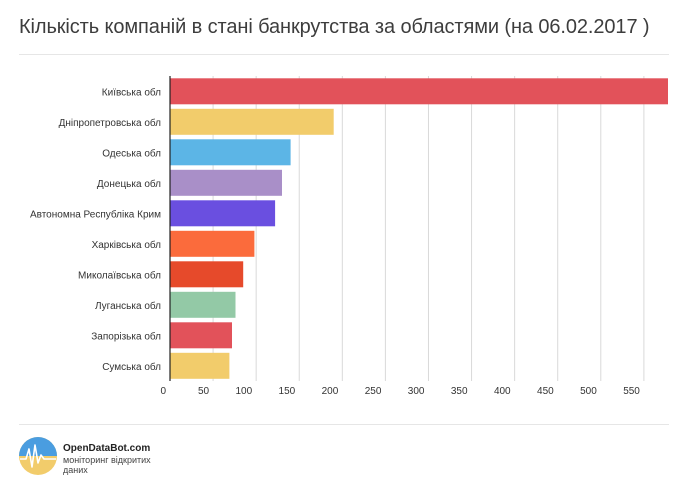 The image size is (690, 487). What do you see at coordinates (344, 54) in the screenshot?
I see `title-divider` at bounding box center [344, 54].